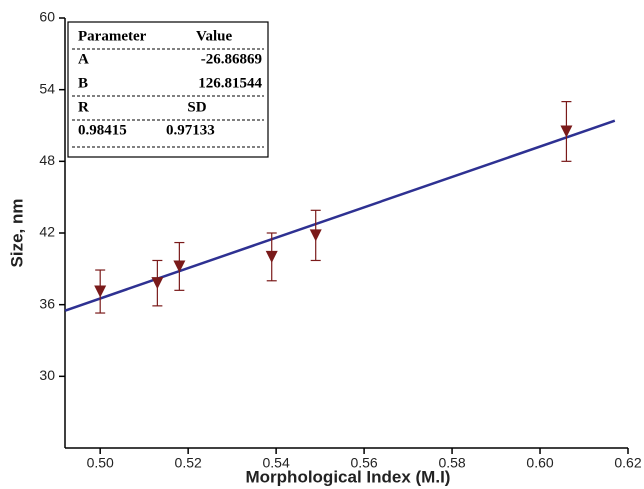 Image resolution: width=644 pixels, height=489 pixels. I want to click on x-axis-title: Morphological Index (M.I), so click(348, 476).